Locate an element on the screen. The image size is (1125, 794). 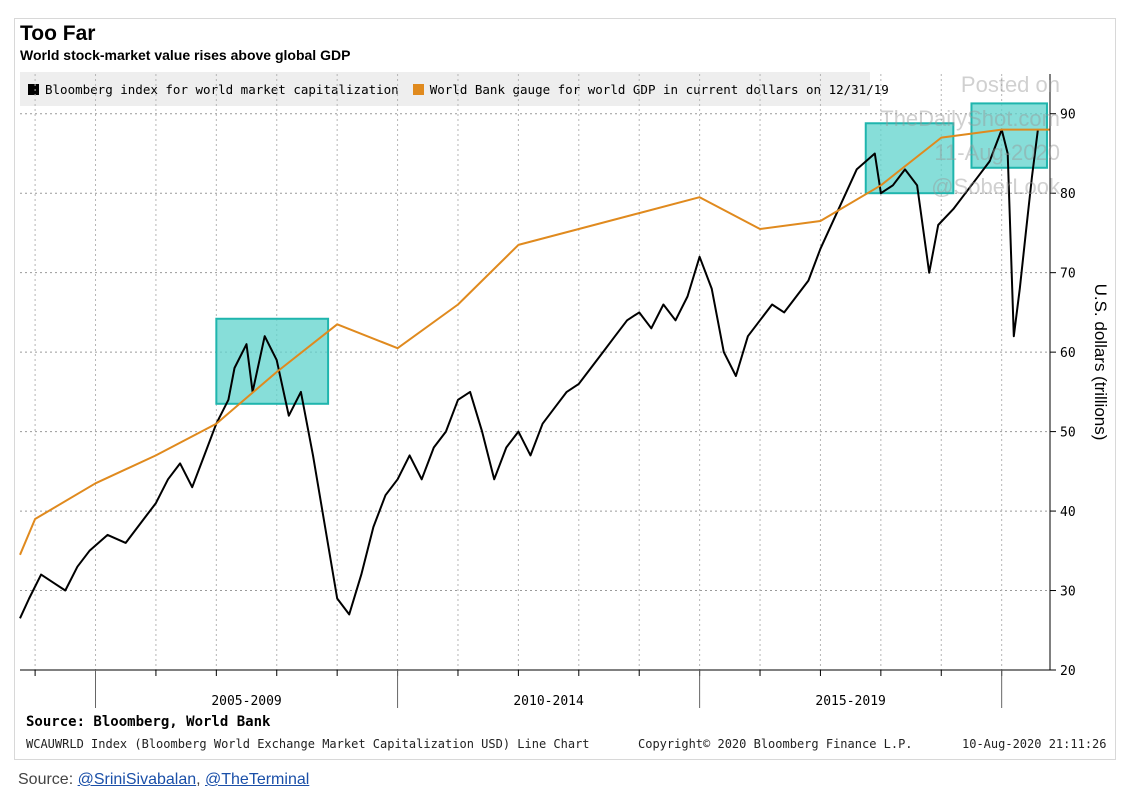
bottom-source: Source: @SriniSivabalan, @TheTerminal is located at coordinates (163, 780).